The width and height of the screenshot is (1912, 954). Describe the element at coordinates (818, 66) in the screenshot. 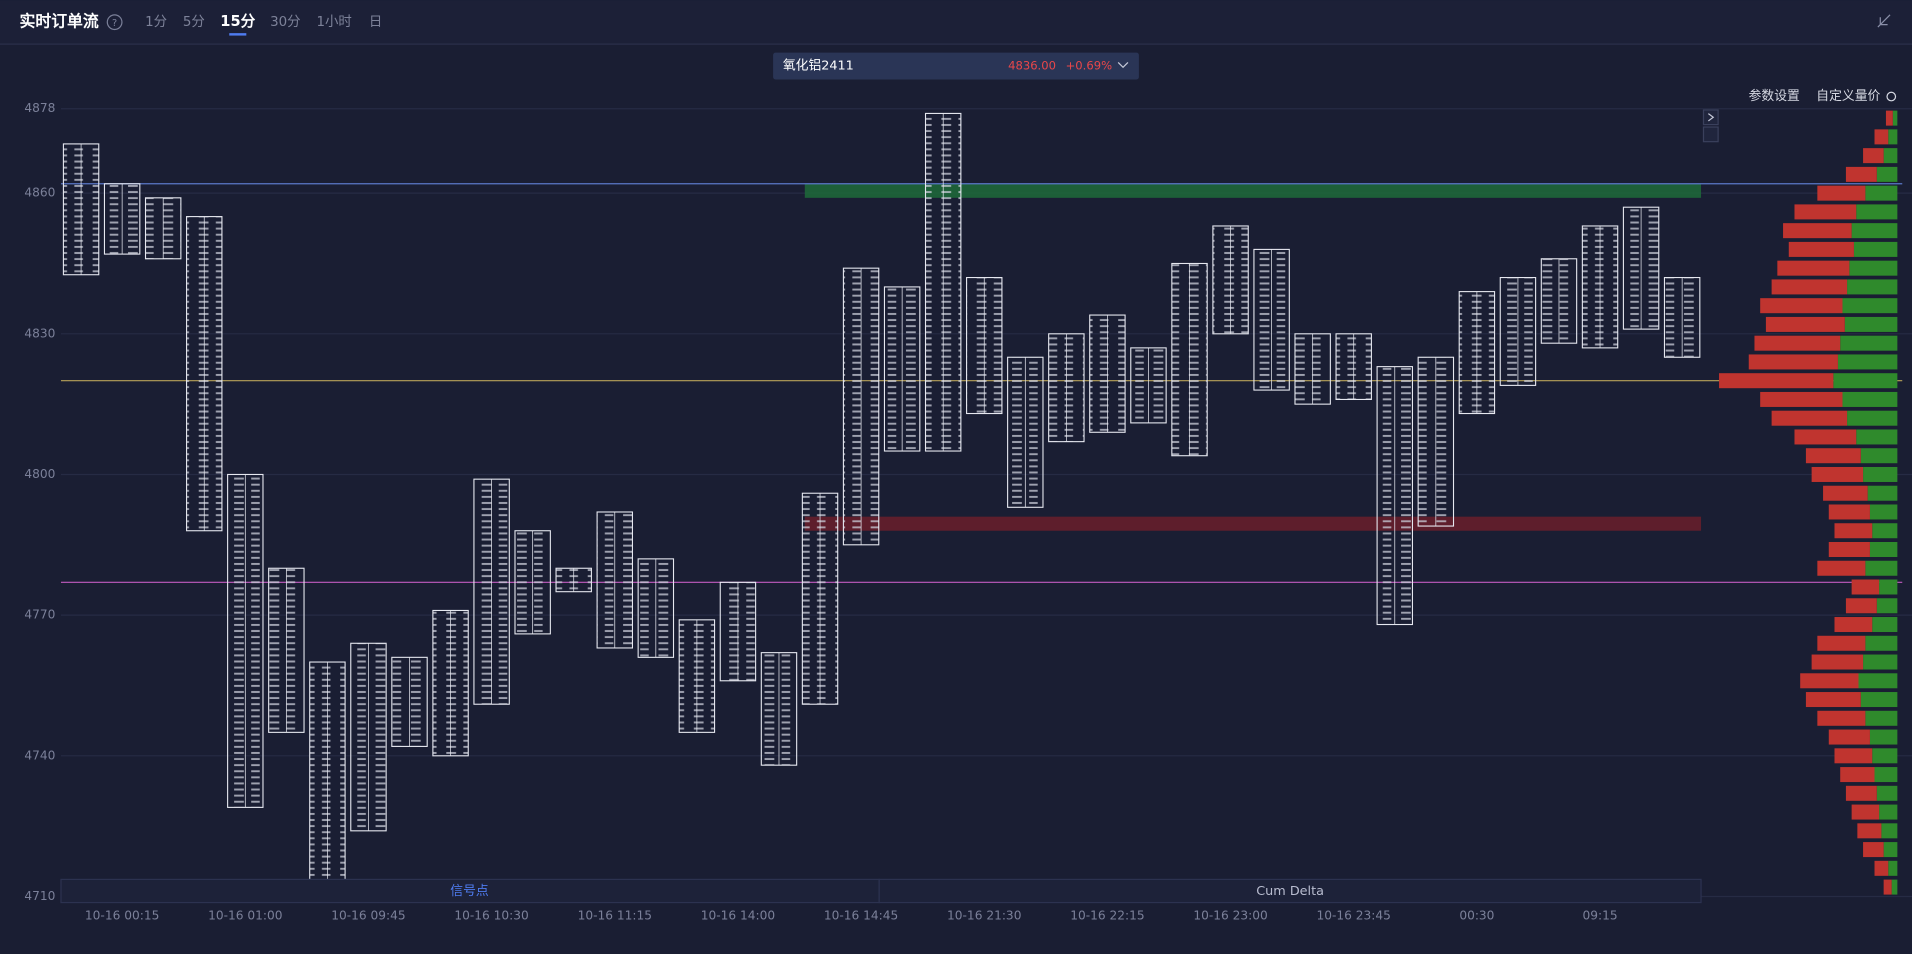

I see `instrument-name: 氧化铝2411` at that location.